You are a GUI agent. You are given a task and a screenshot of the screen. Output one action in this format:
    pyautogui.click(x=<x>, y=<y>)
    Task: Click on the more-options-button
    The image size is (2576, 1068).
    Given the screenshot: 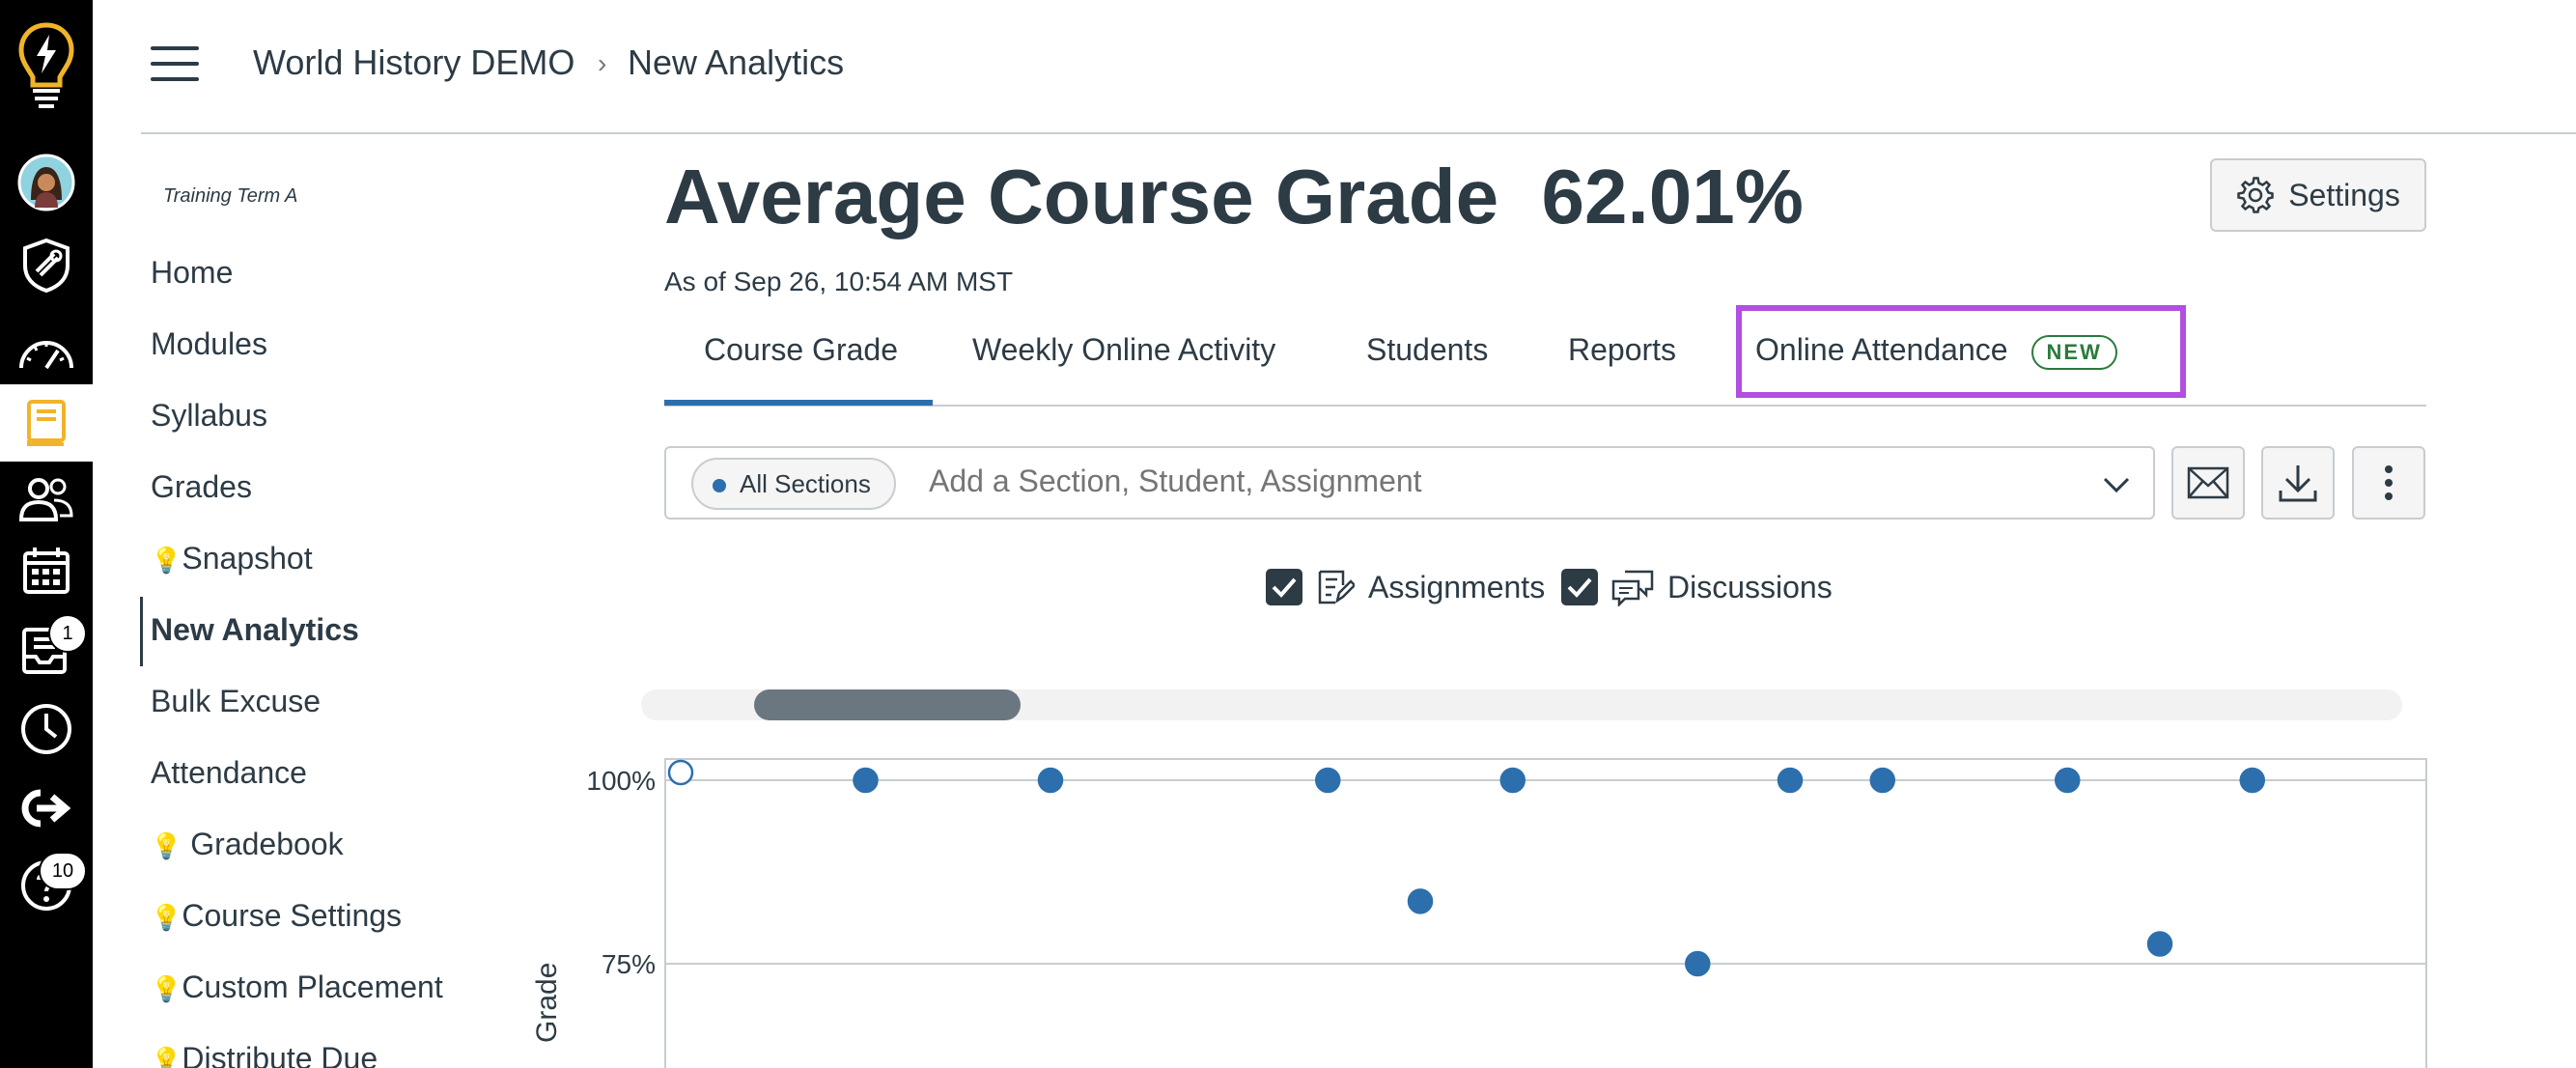 What is the action you would take?
    pyautogui.click(x=2389, y=483)
    